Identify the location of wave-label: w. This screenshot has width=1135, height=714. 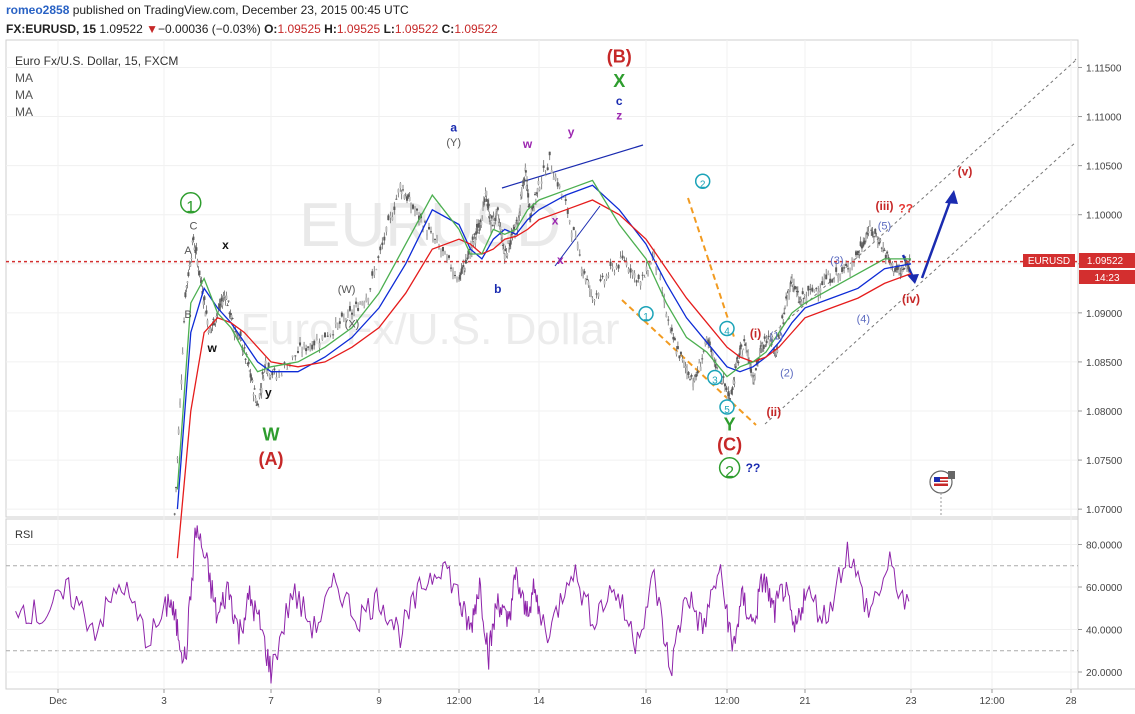
(211, 348).